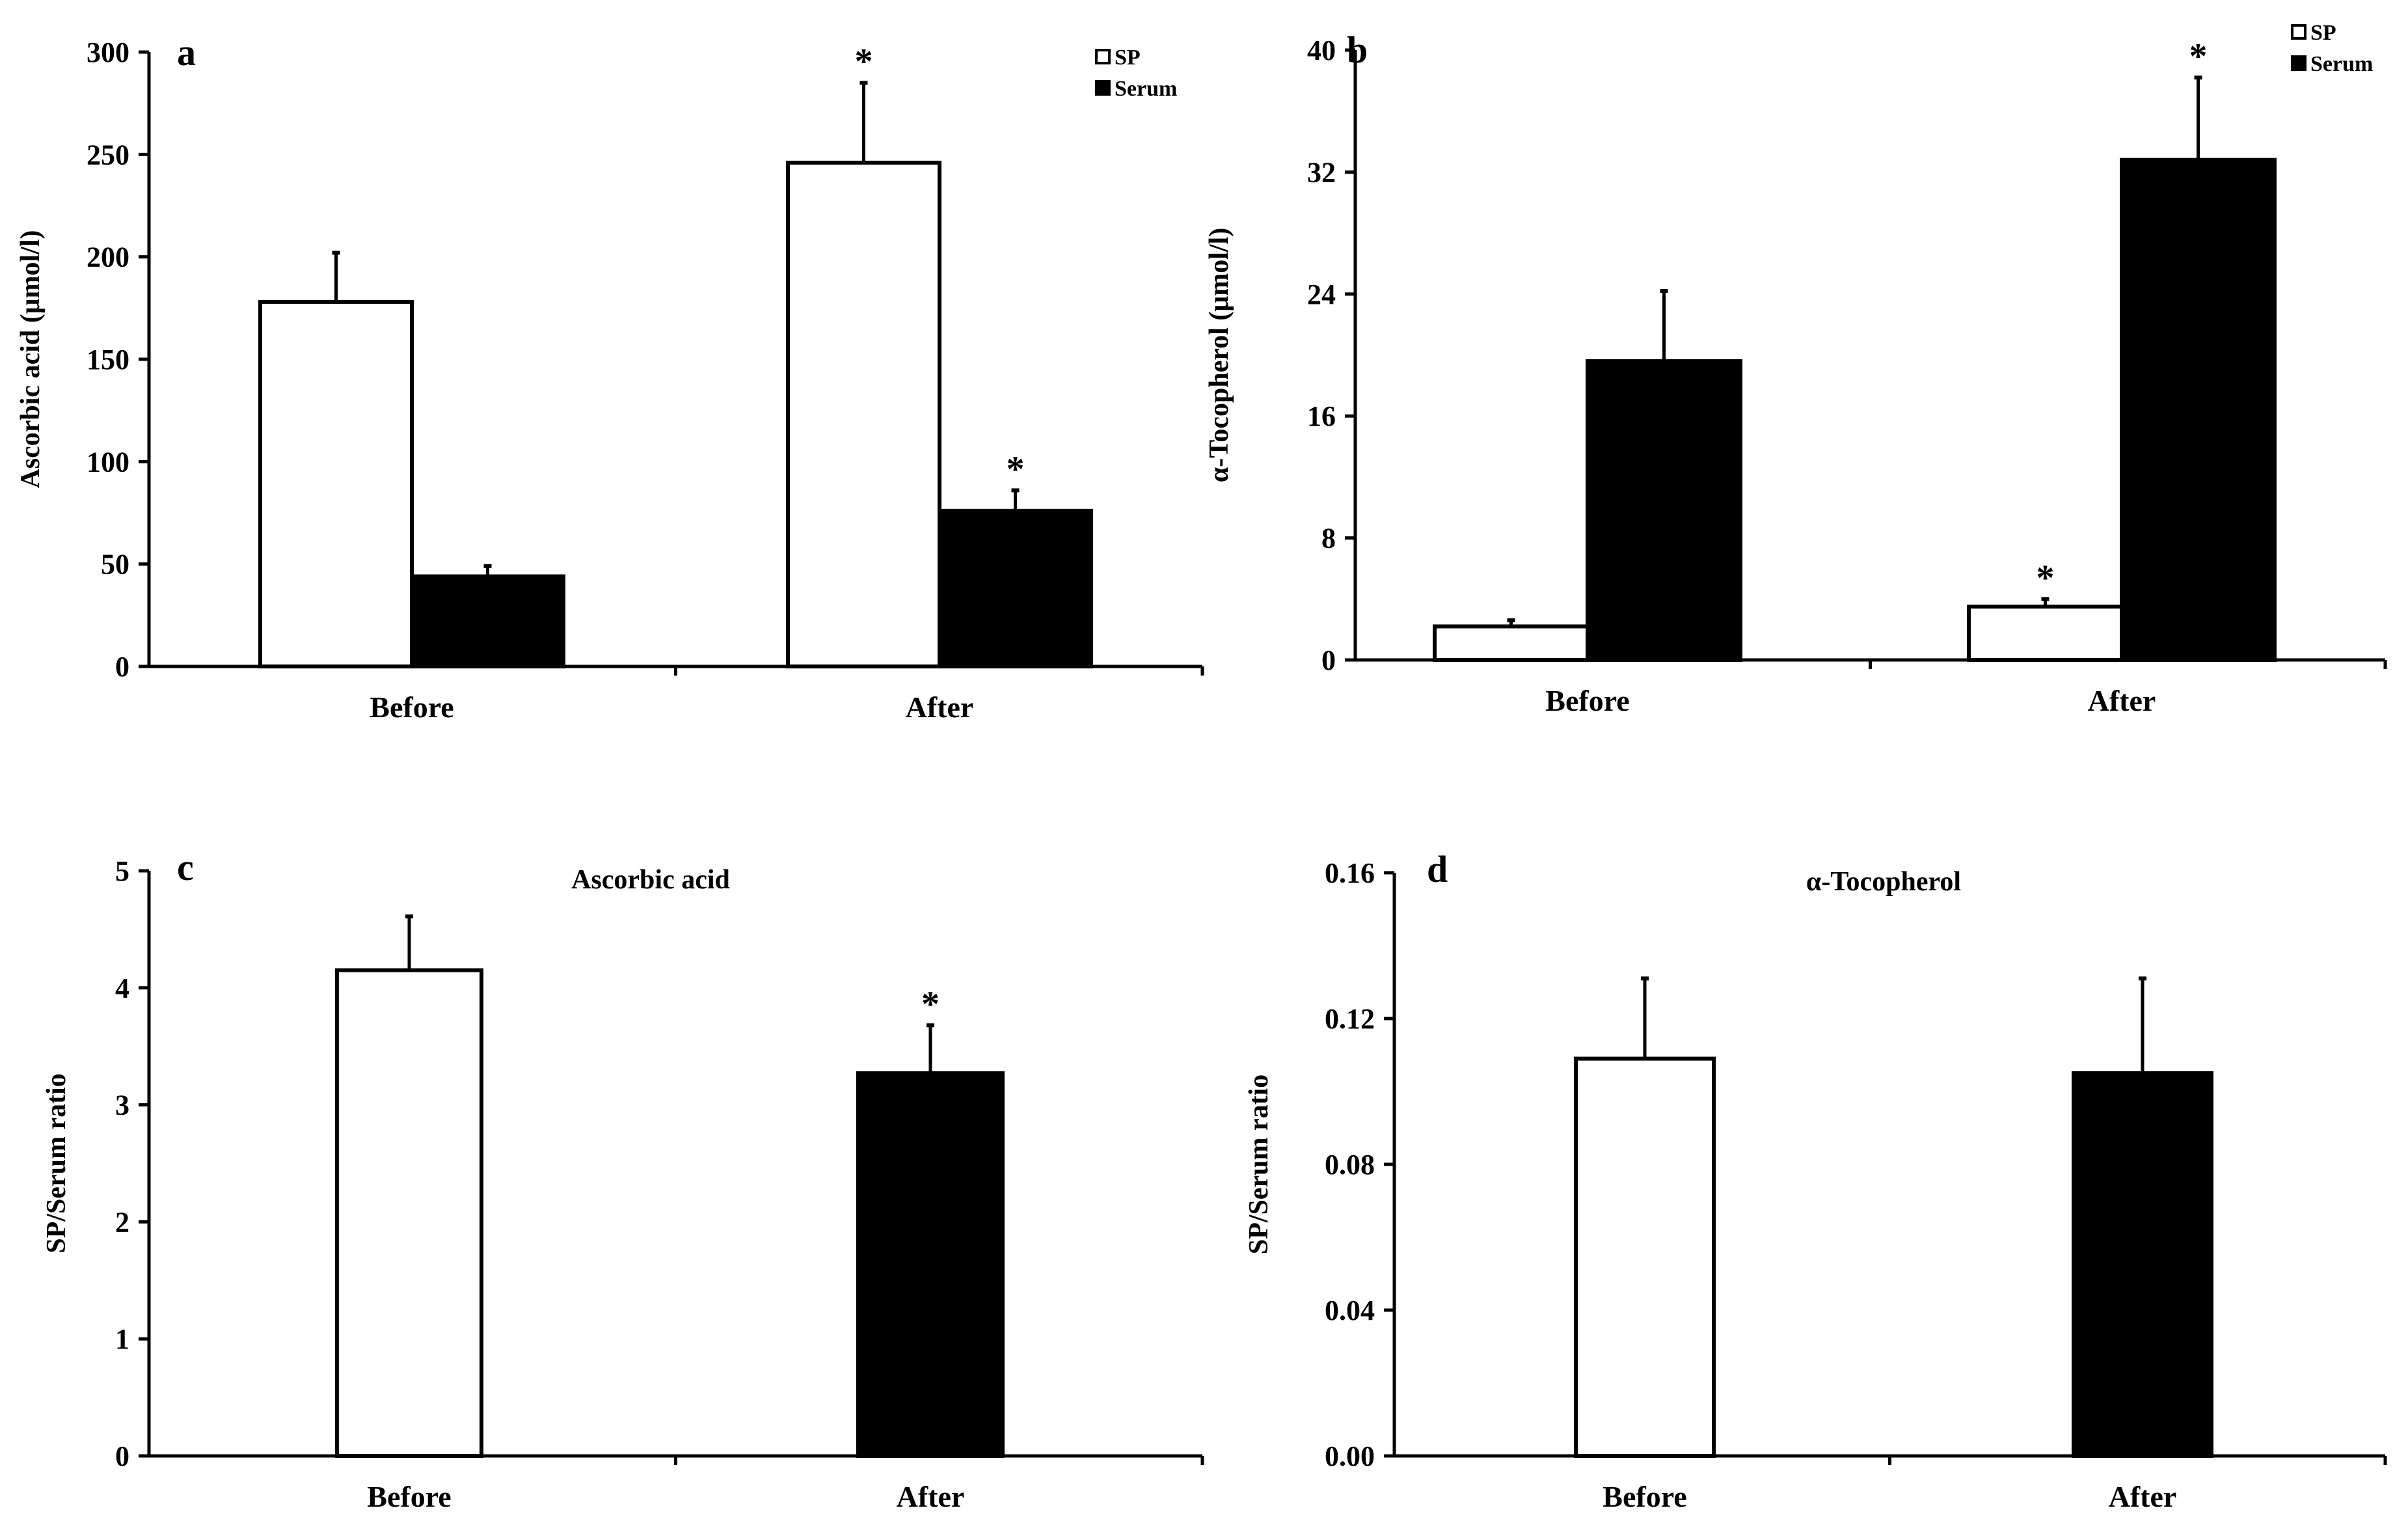 This screenshot has width=2408, height=1534. What do you see at coordinates (108, 52) in the screenshot?
I see `y-tick-label: 300` at bounding box center [108, 52].